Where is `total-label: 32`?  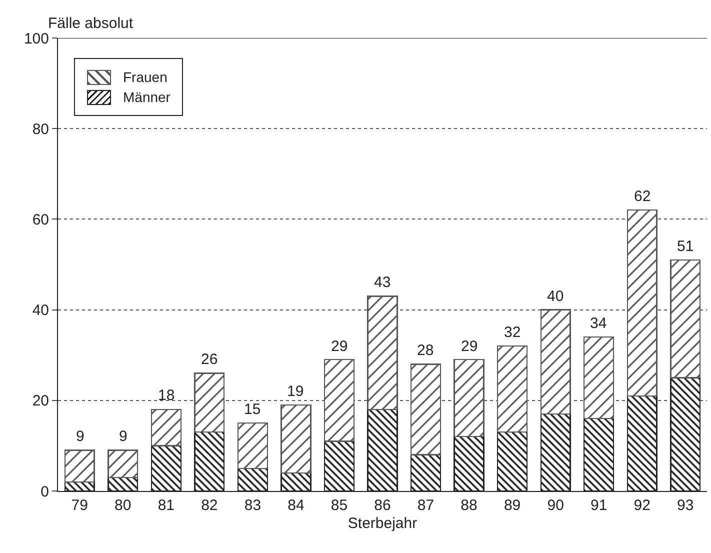 total-label: 32 is located at coordinates (512, 332).